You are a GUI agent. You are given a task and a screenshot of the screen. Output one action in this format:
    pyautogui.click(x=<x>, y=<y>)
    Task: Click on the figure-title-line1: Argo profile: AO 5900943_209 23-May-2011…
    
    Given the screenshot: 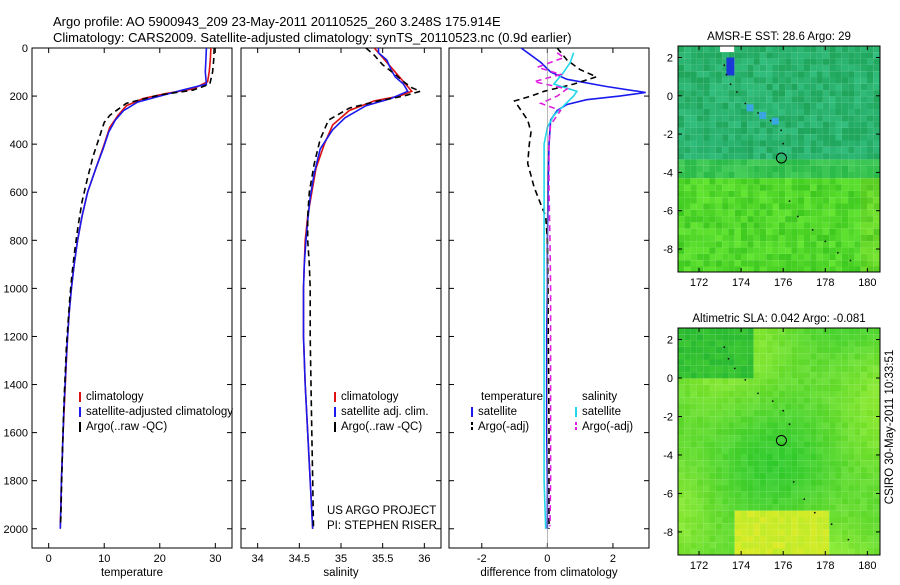 What is the action you would take?
    pyautogui.click(x=277, y=21)
    